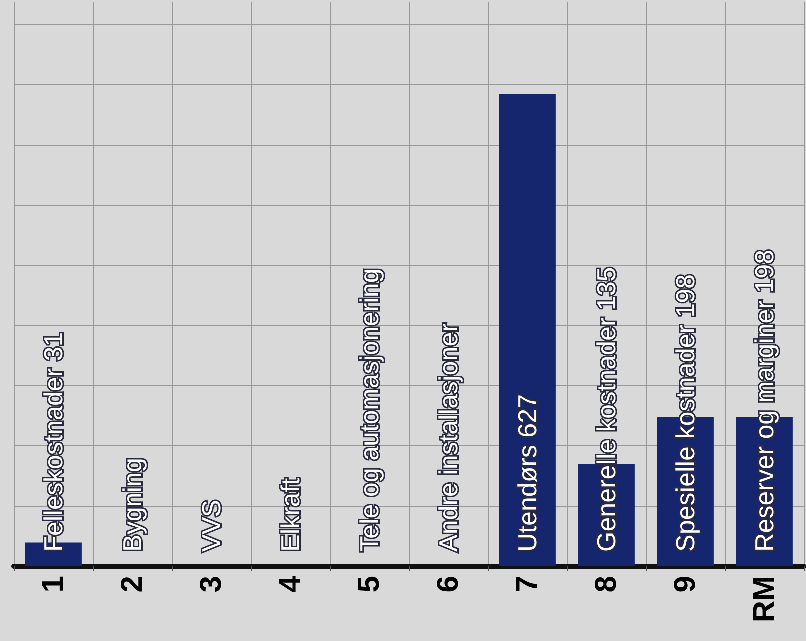 This screenshot has width=806, height=641. Describe the element at coordinates (527, 584) in the screenshot. I see `x-tick-label: 7` at that location.